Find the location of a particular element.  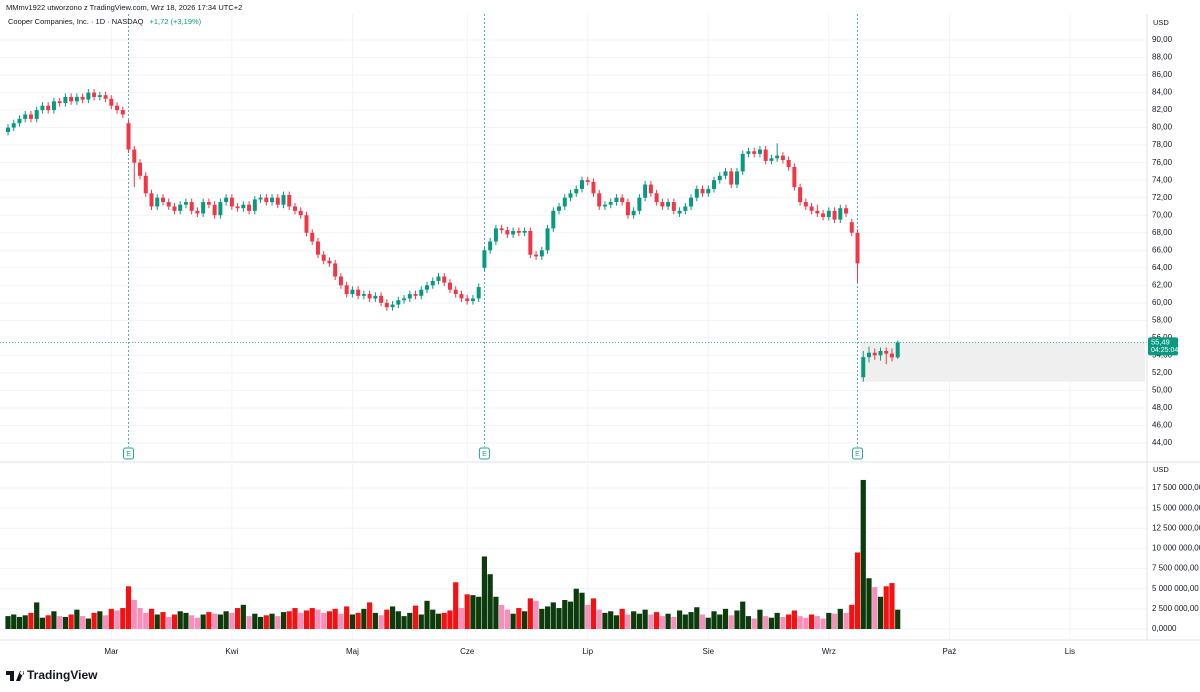

currency: USD is located at coordinates (1161, 22).